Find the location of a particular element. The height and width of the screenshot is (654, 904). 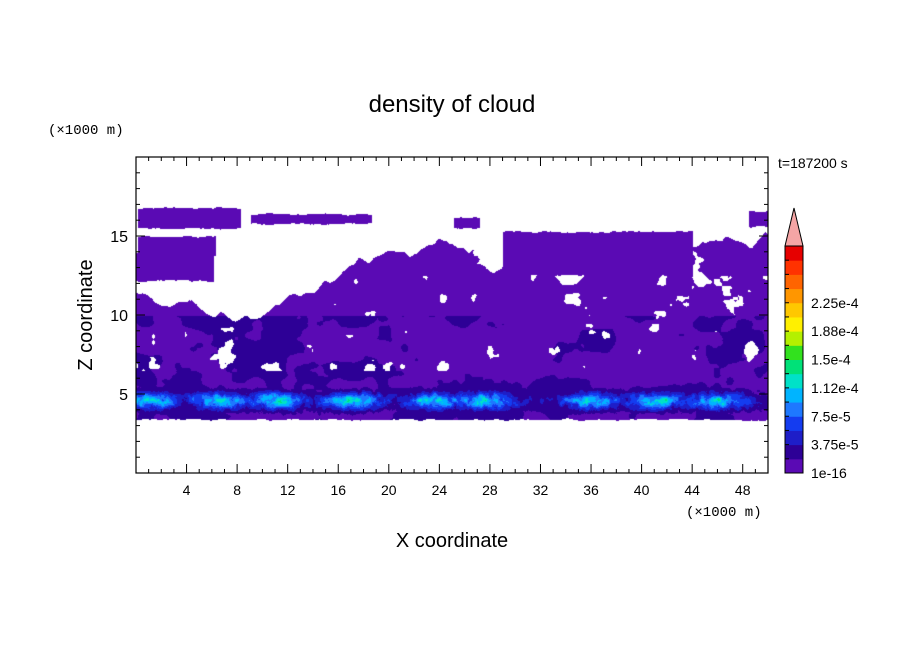

y-tick-label: 5 is located at coordinates (123, 395).